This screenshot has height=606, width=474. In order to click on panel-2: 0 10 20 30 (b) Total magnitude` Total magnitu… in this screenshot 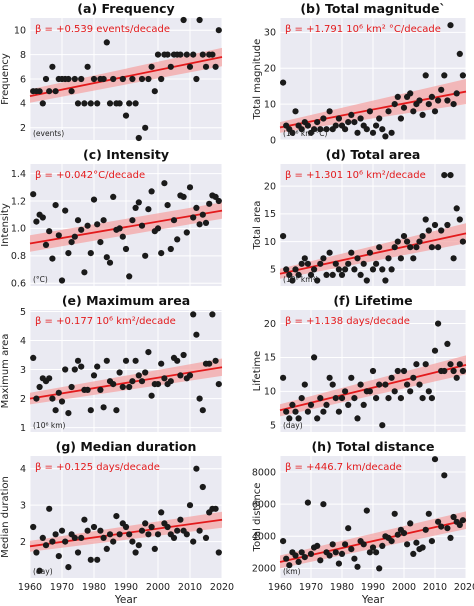, I will do `click(359, 73)`.